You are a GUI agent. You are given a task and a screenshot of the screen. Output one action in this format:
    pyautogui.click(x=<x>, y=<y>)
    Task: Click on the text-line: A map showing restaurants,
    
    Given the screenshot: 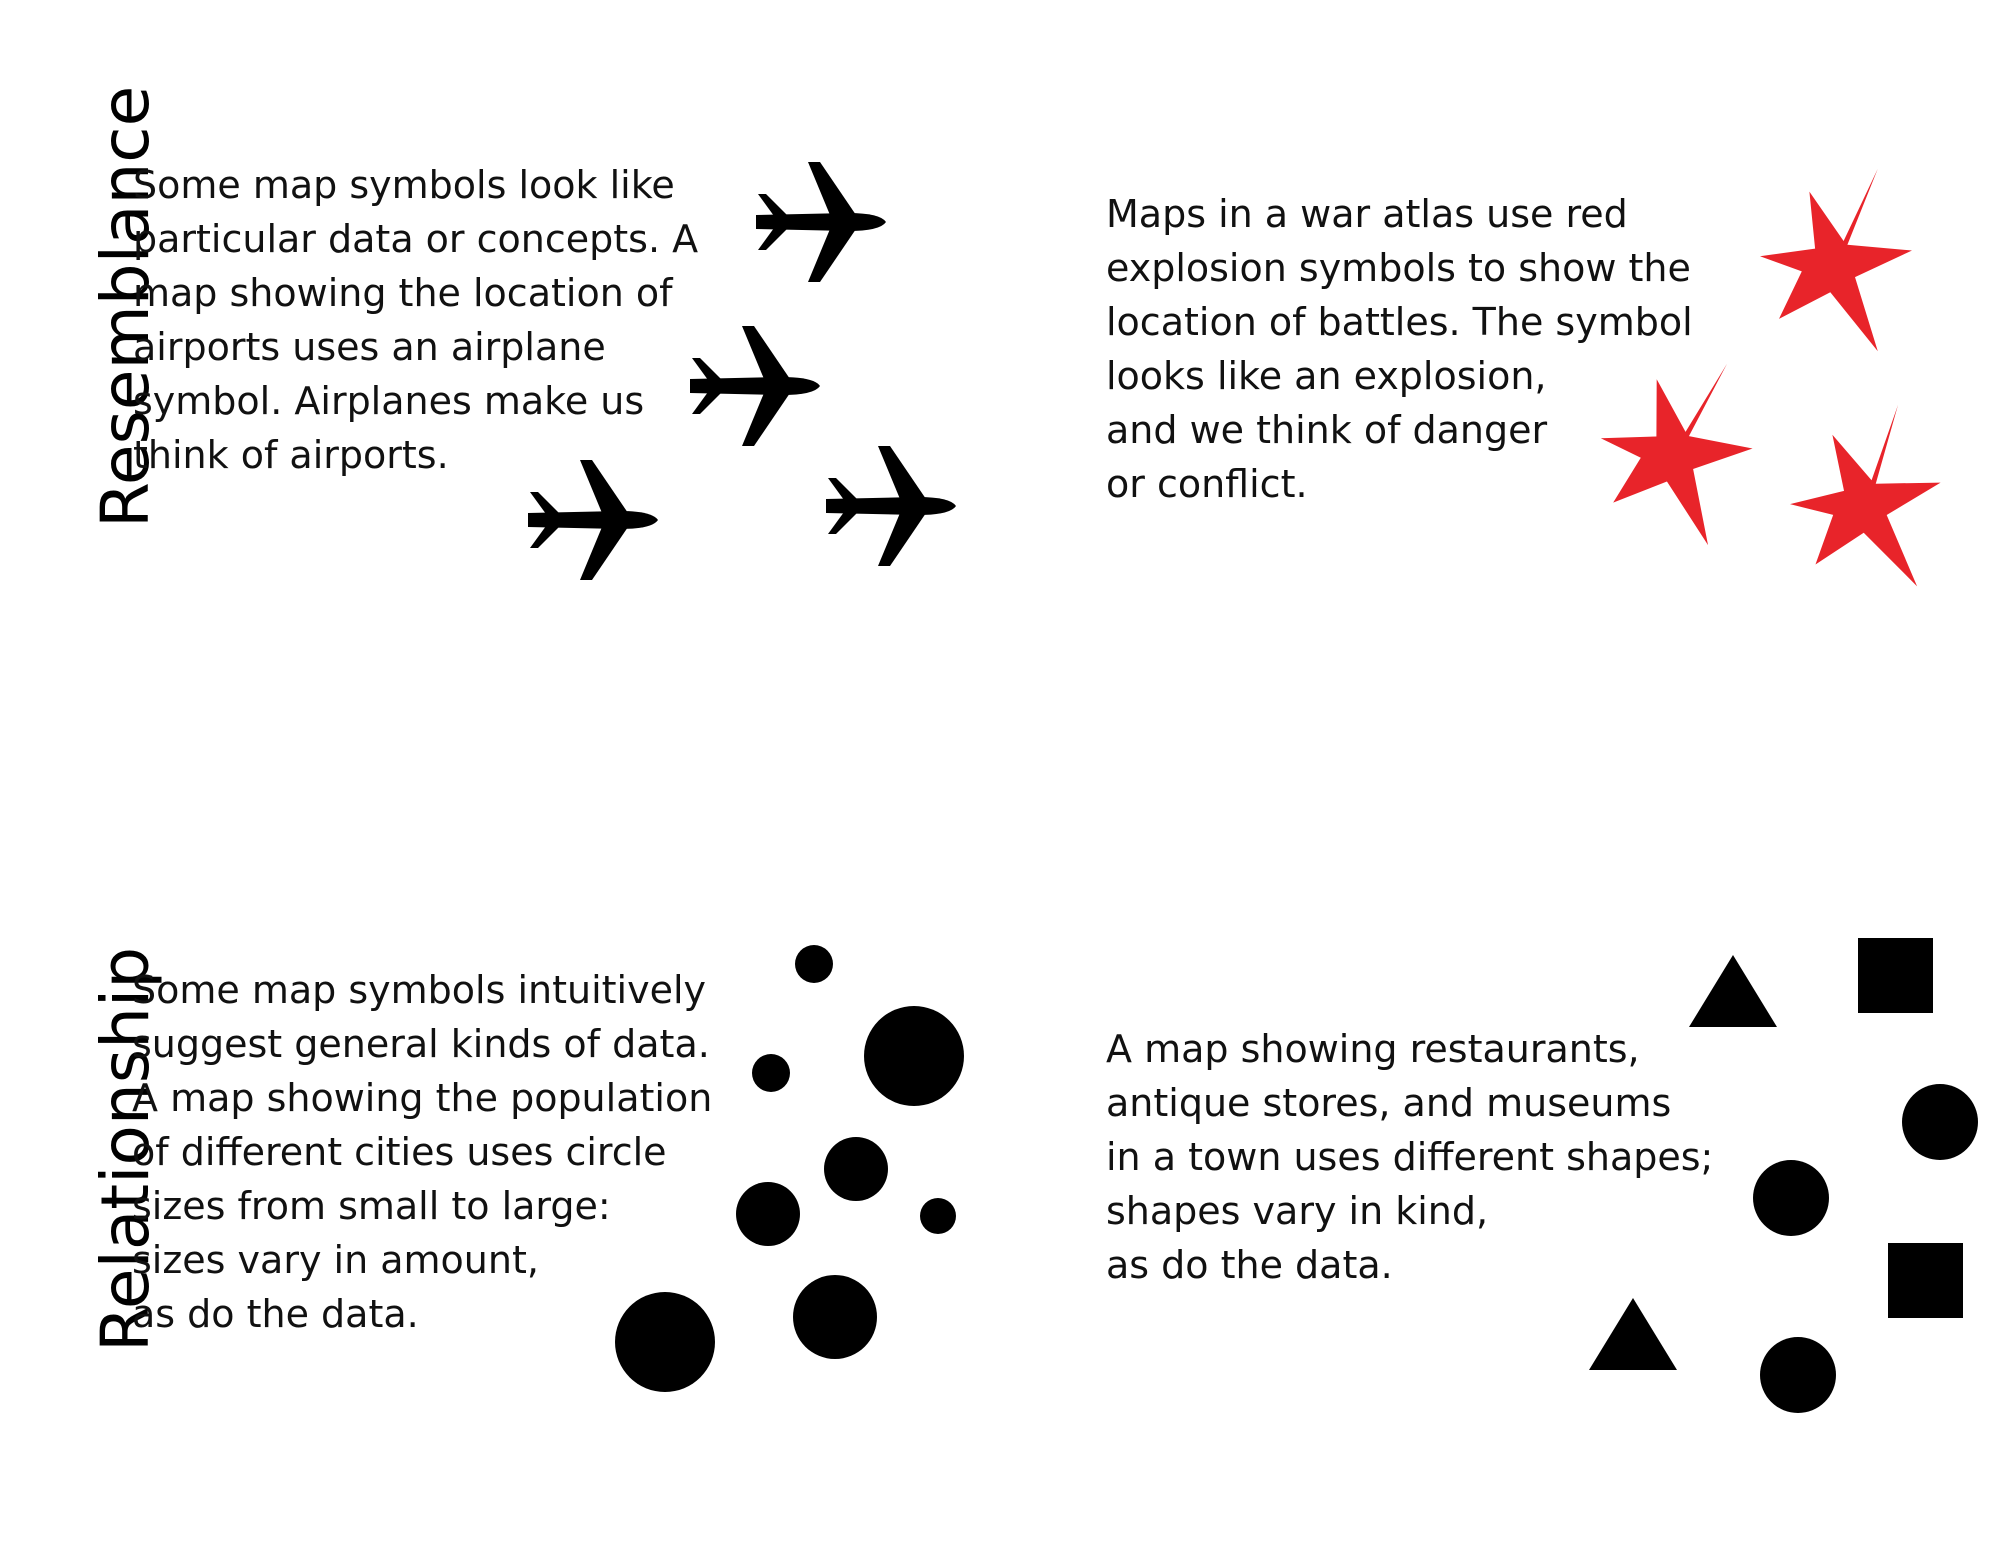 What is the action you would take?
    pyautogui.click(x=1373, y=1049)
    